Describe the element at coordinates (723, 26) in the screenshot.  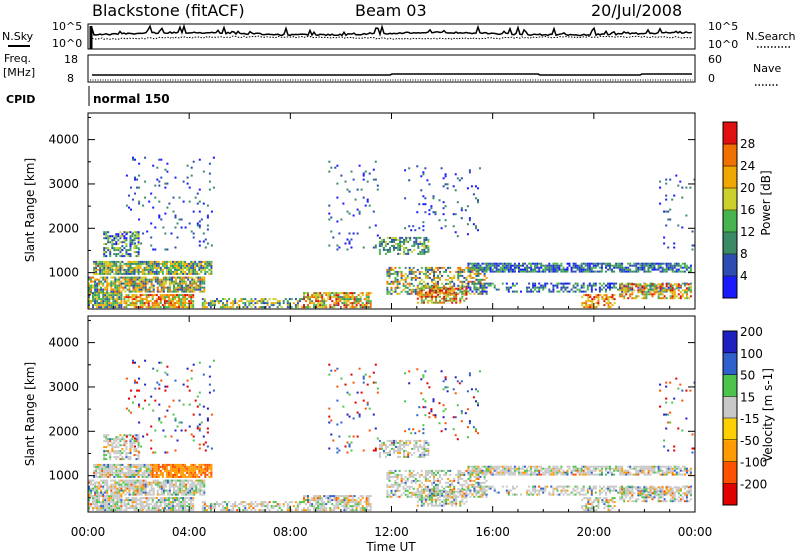
I see `nsearch-tick-high: 10^5` at that location.